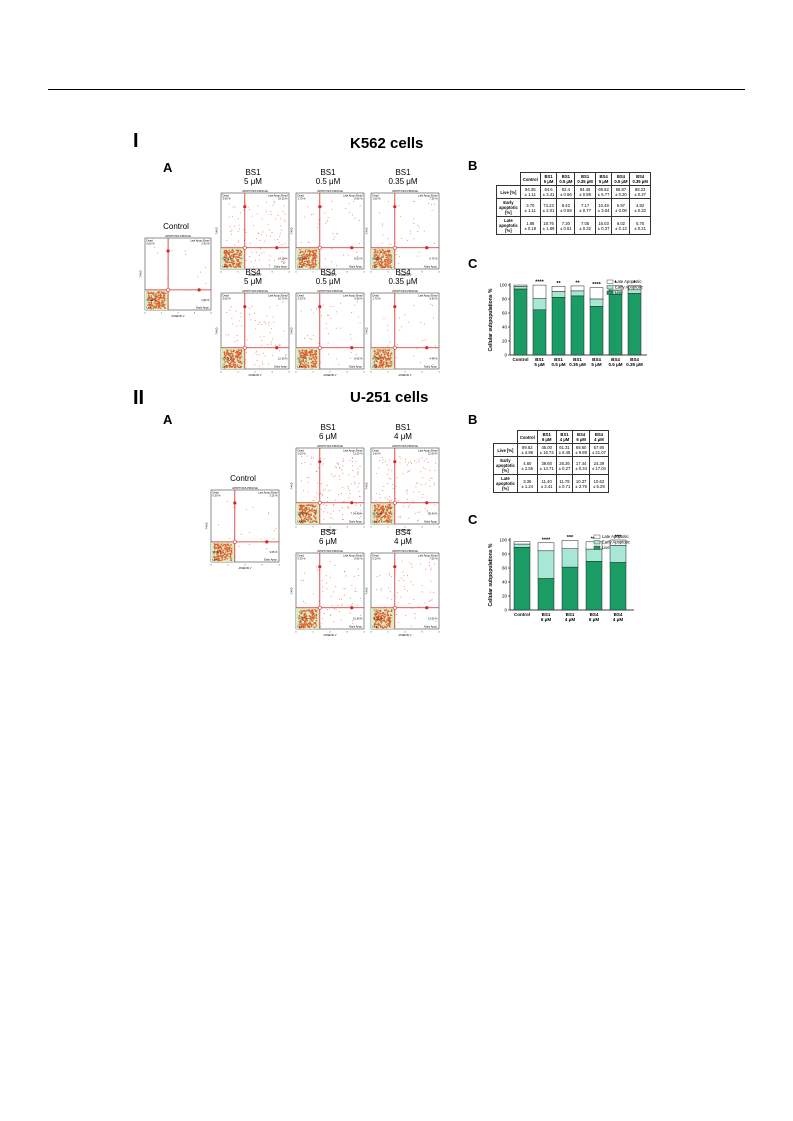 This screenshot has height=1121, width=793. What do you see at coordinates (505, 610) in the screenshot?
I see `y-tick-label: 0` at bounding box center [505, 610].